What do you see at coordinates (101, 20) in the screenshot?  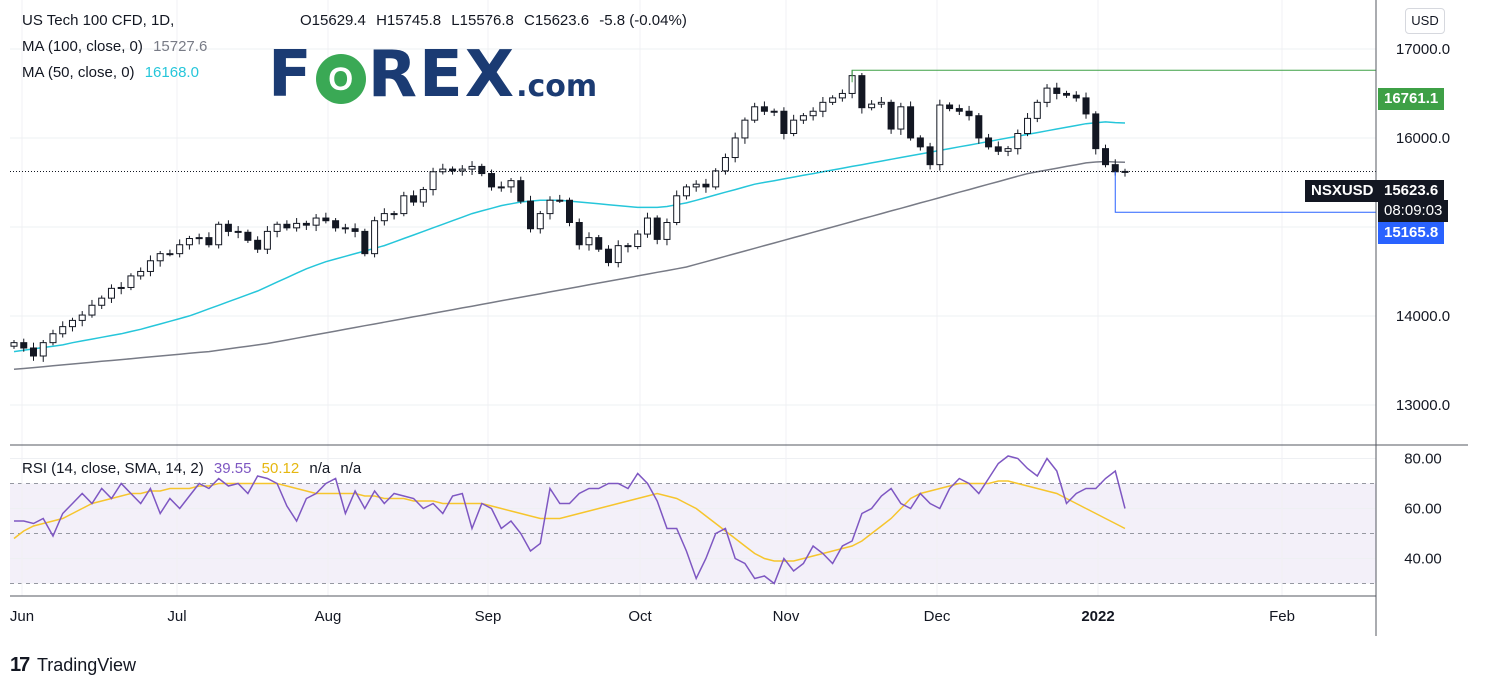 I see `symbol-legend: US Tech 100 CFD, 1D,` at bounding box center [101, 20].